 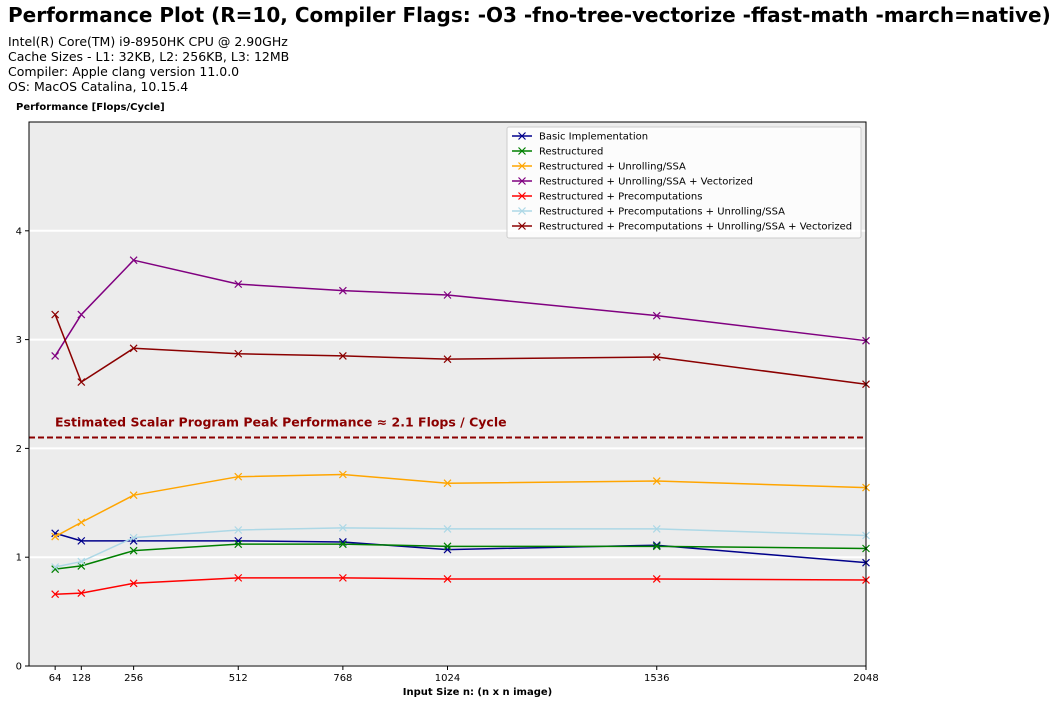 What do you see at coordinates (19, 231) in the screenshot?
I see `y-tick-label-4: 4` at bounding box center [19, 231].